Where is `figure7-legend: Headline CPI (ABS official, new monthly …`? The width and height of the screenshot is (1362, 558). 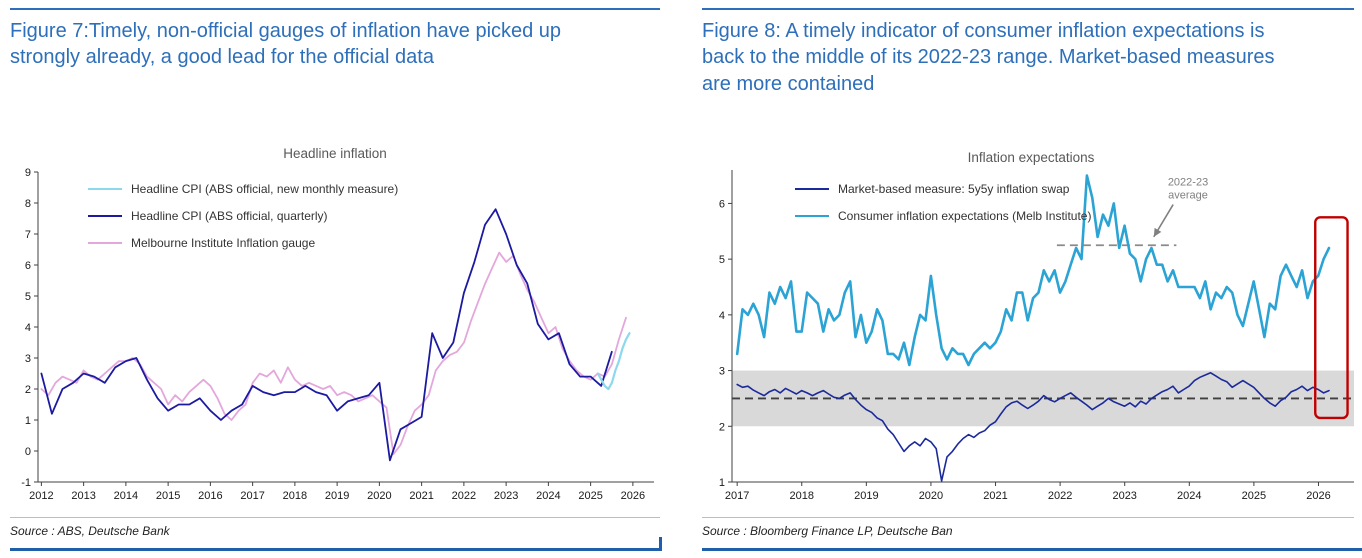
figure7-legend: Headline CPI (ABS official, new monthly … is located at coordinates (243, 216).